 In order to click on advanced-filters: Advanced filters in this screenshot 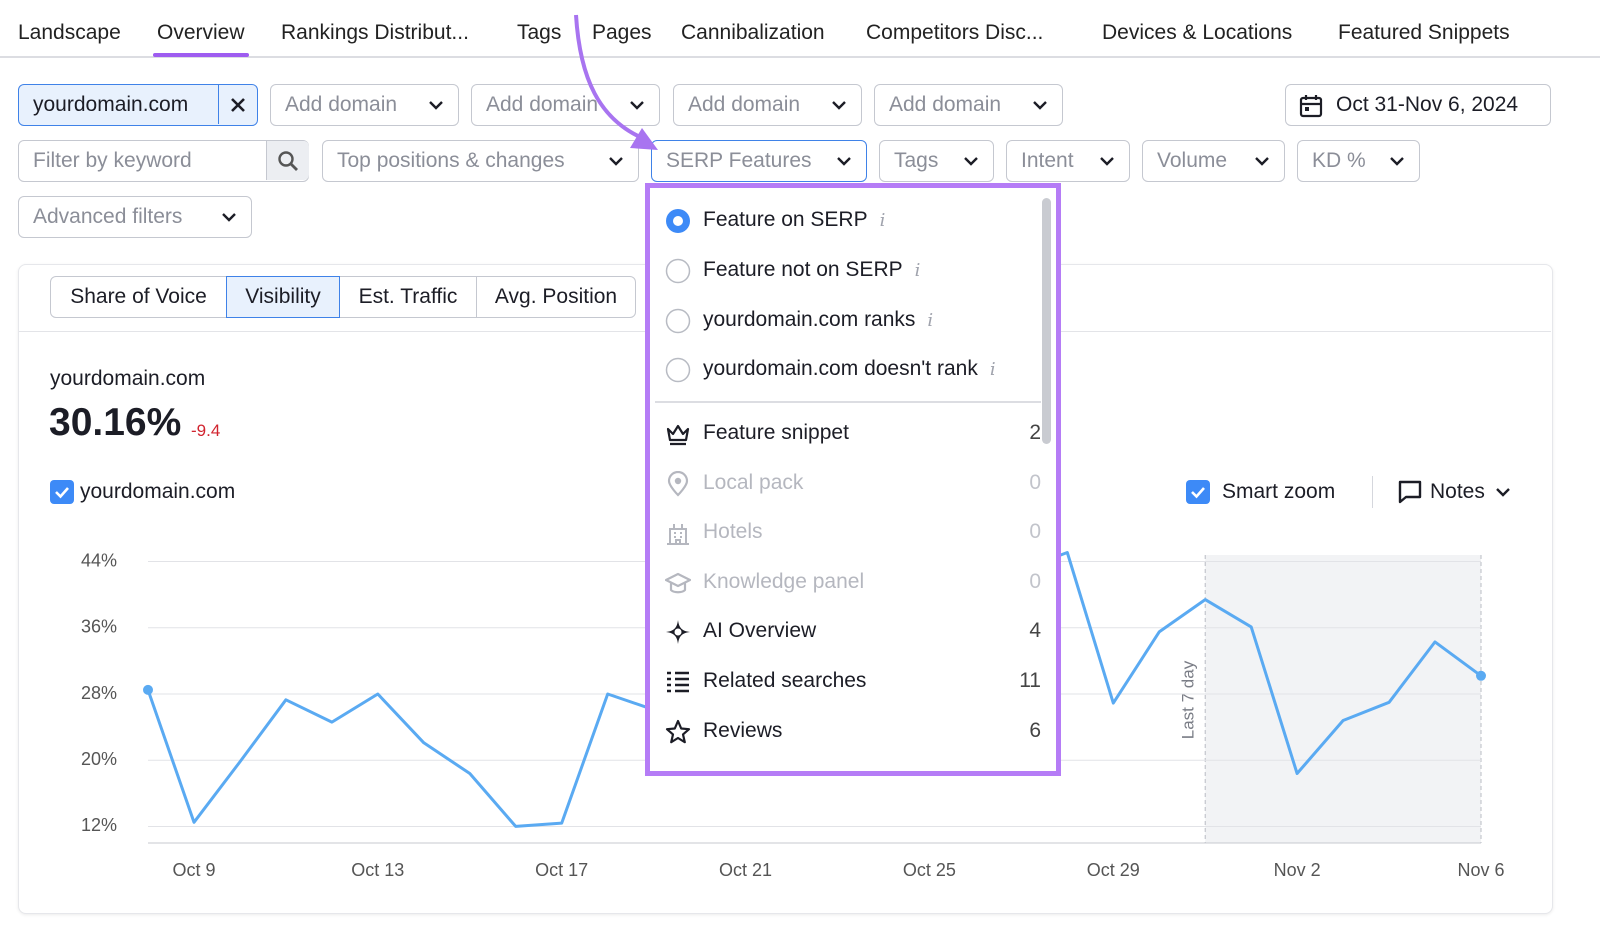, I will do `click(135, 217)`.